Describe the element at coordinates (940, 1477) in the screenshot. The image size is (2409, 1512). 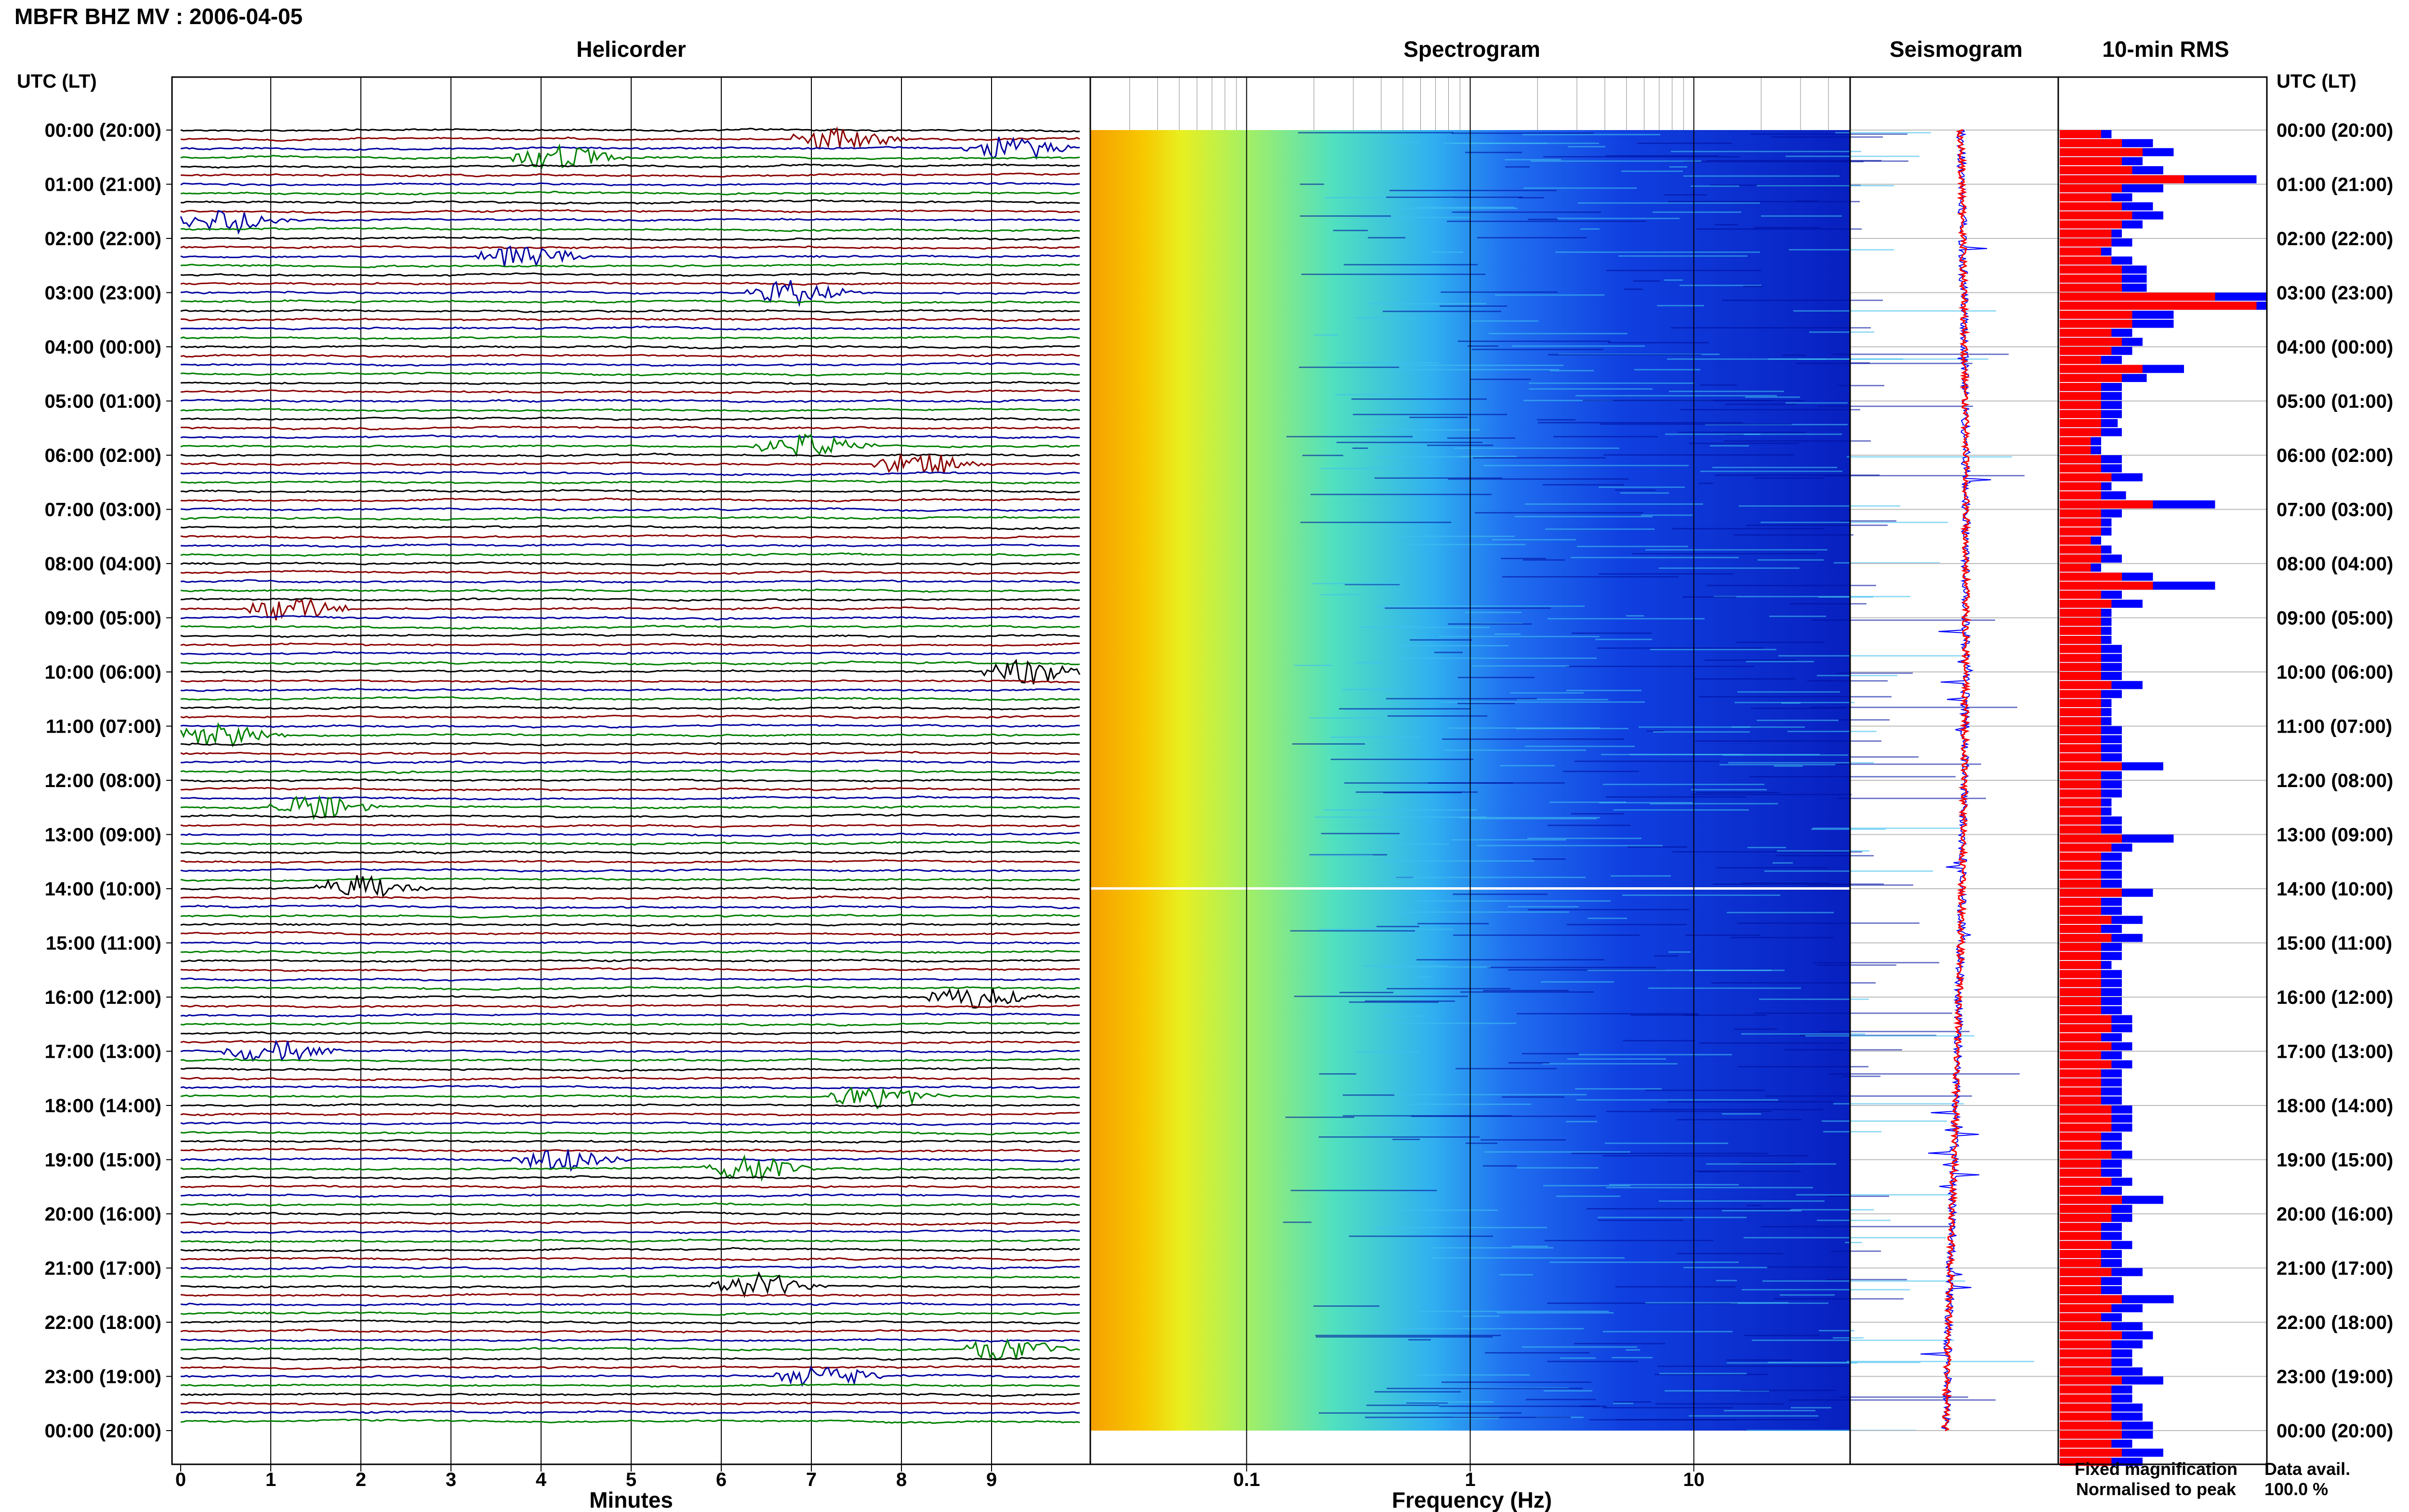
I see `x-axes: 0 1 2 3 4 5 6 7 8 9 0.1 1 10` at that location.